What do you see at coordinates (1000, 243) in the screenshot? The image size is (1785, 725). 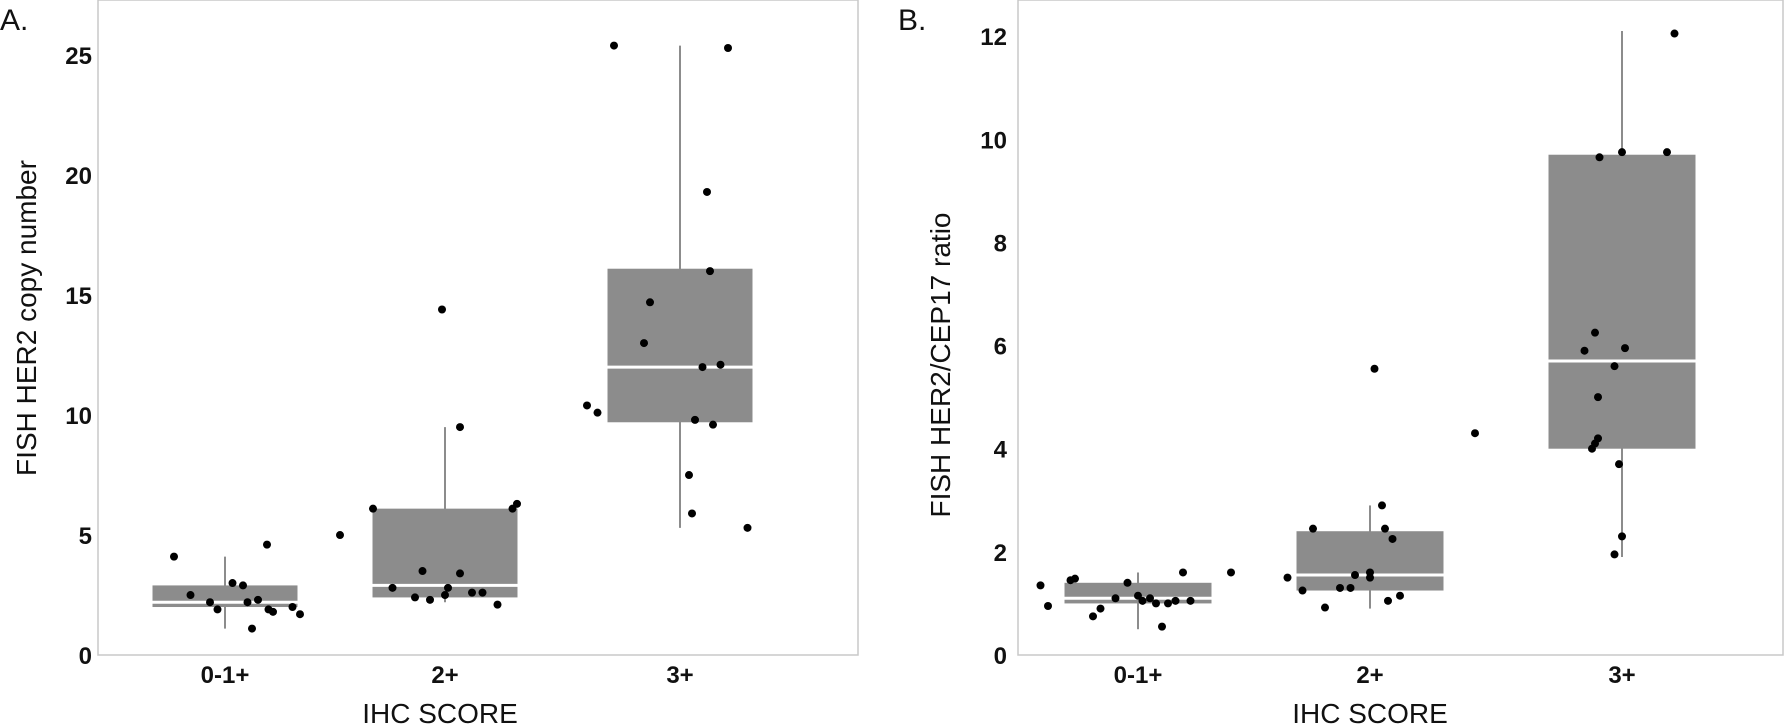 I see `y-tick-label: 8` at bounding box center [1000, 243].